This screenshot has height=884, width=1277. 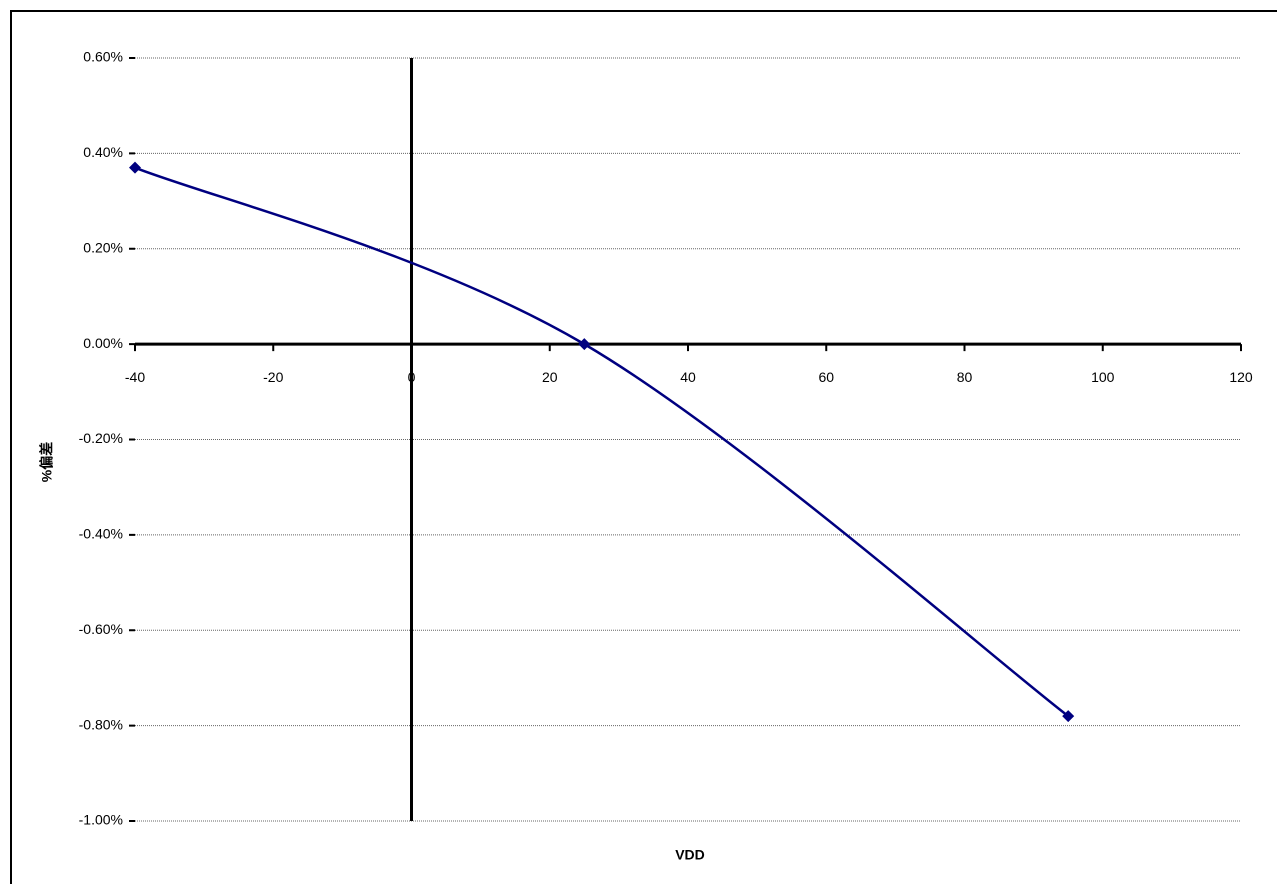 What do you see at coordinates (101, 820) in the screenshot?
I see `y-tick-label: -1.00%` at bounding box center [101, 820].